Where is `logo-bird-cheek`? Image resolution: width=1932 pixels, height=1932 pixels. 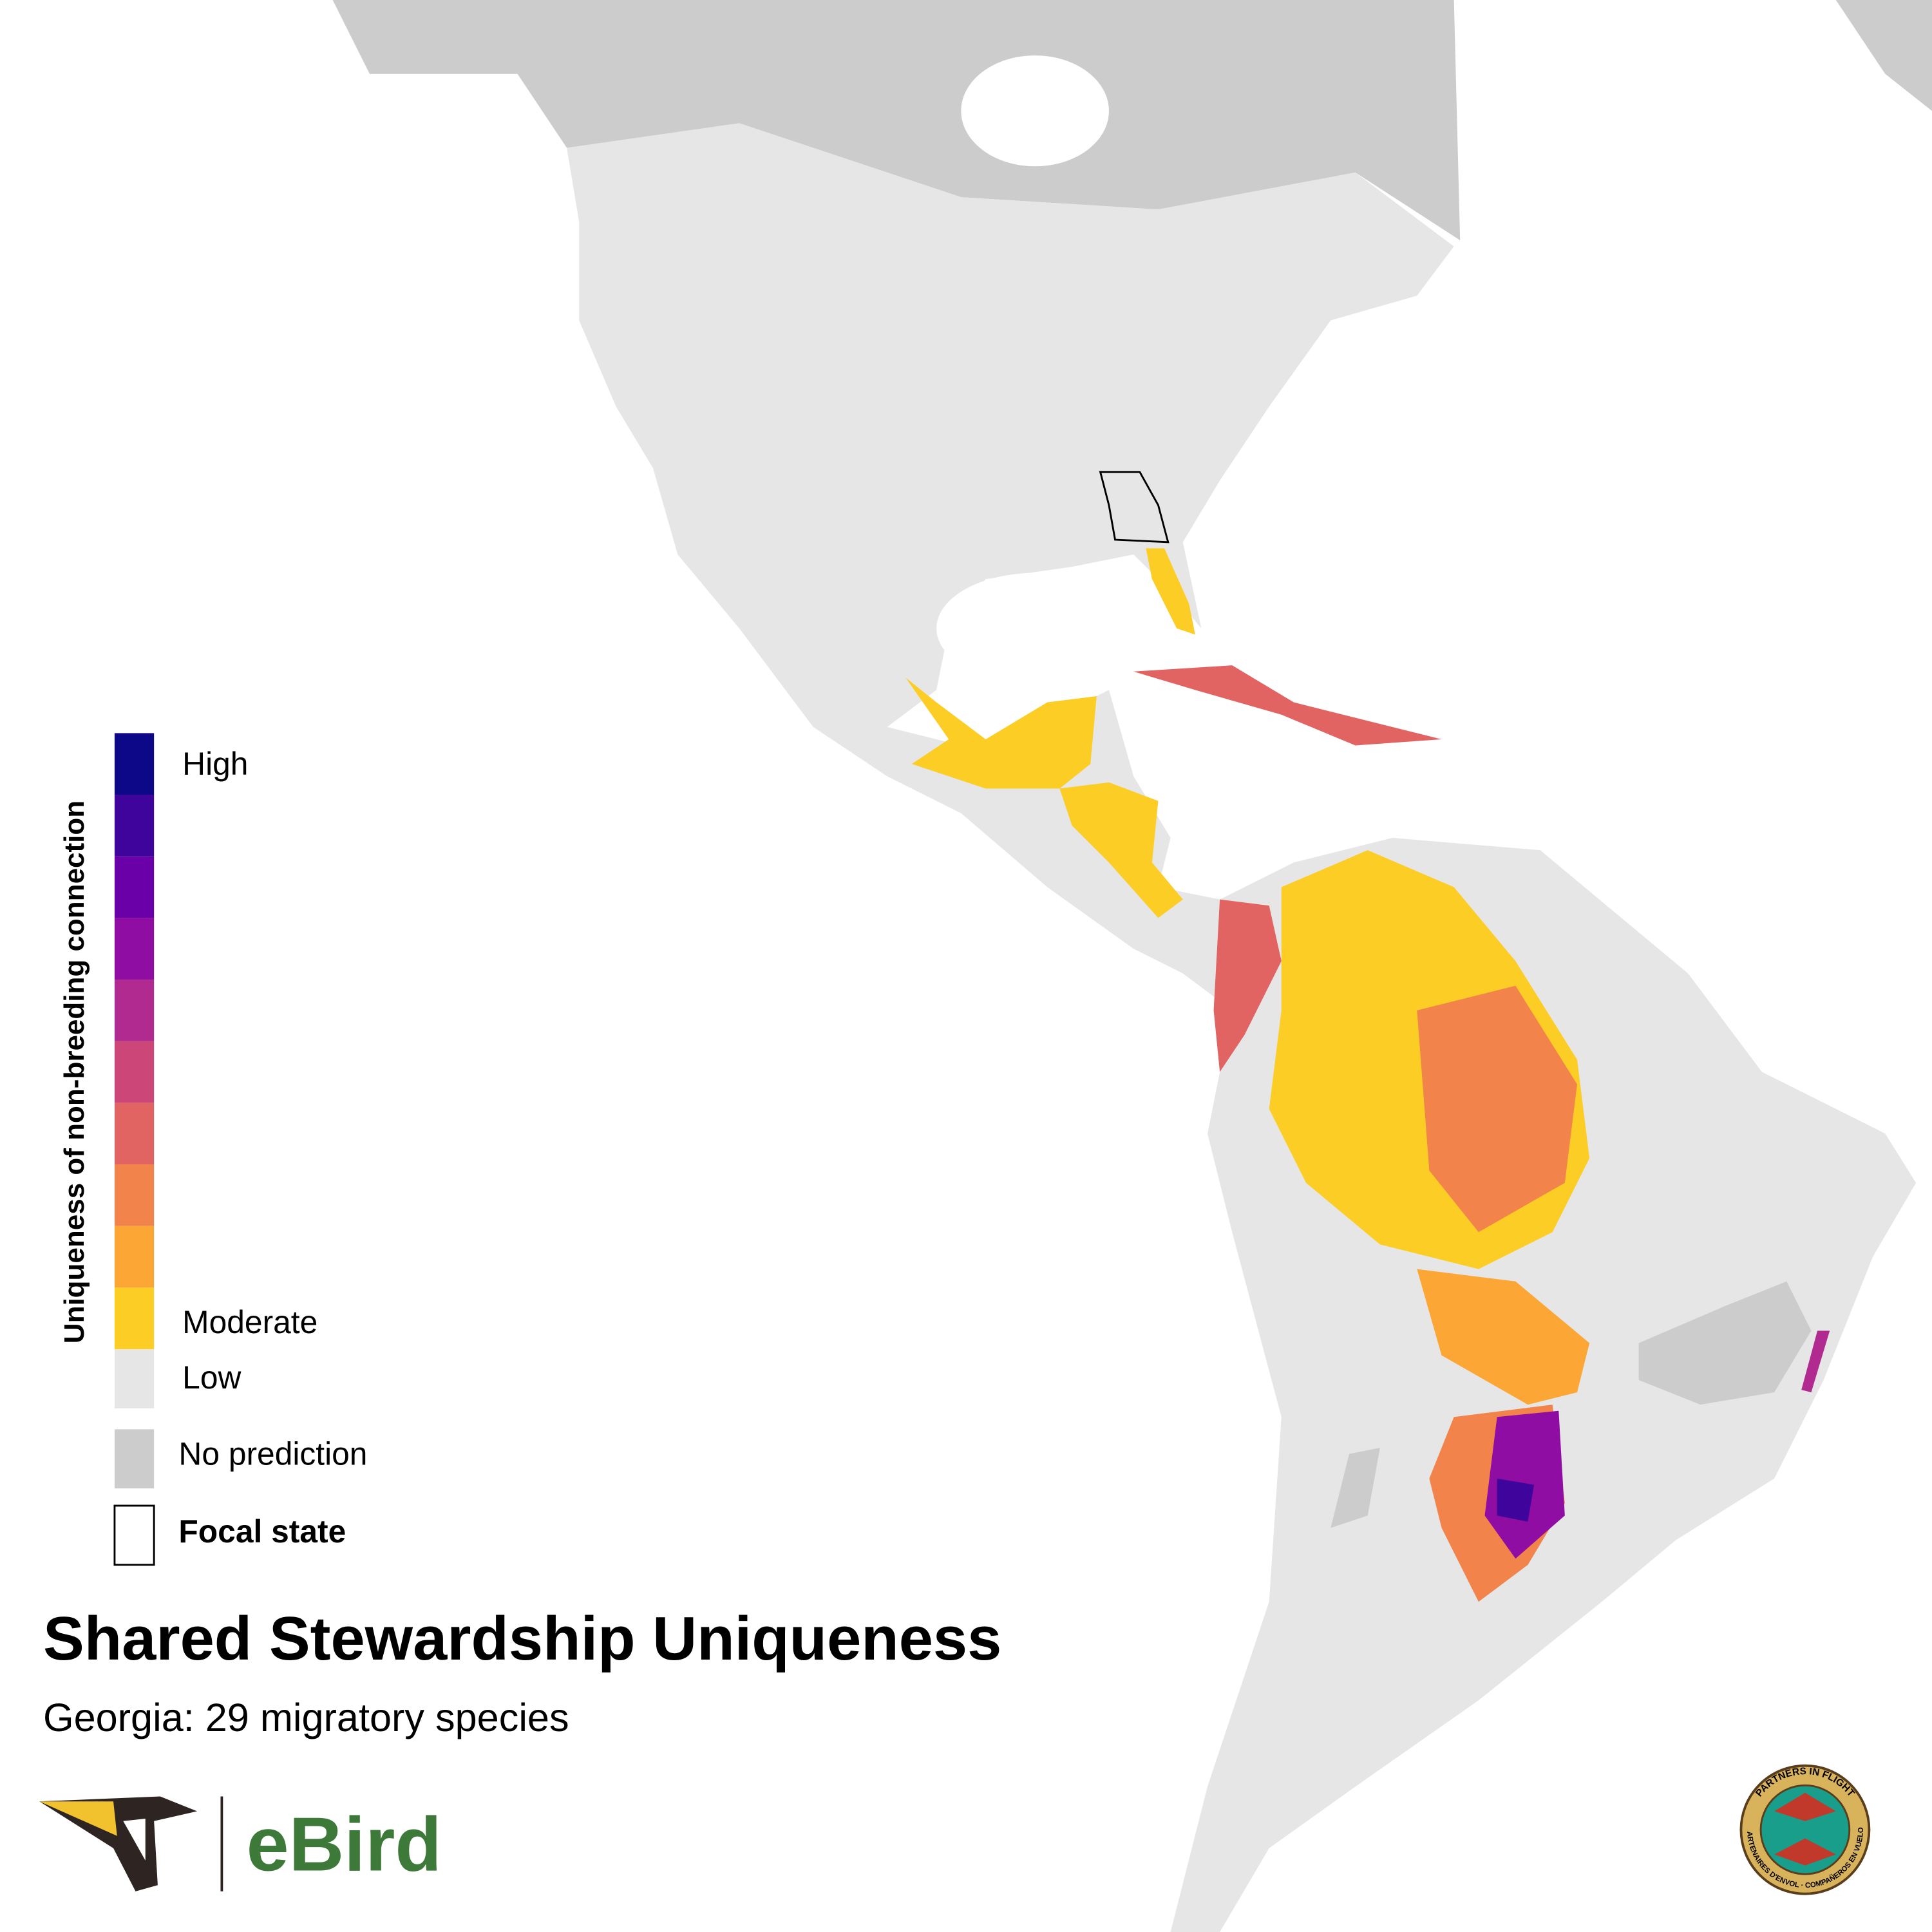 logo-bird-cheek is located at coordinates (135, 1839).